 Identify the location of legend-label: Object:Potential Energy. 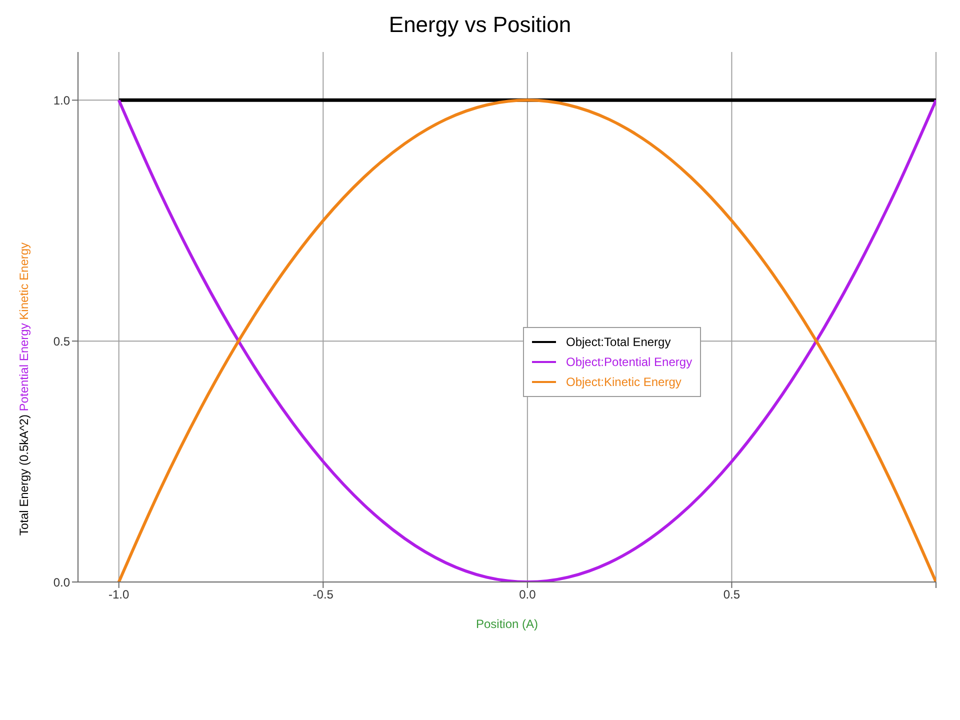
(629, 362).